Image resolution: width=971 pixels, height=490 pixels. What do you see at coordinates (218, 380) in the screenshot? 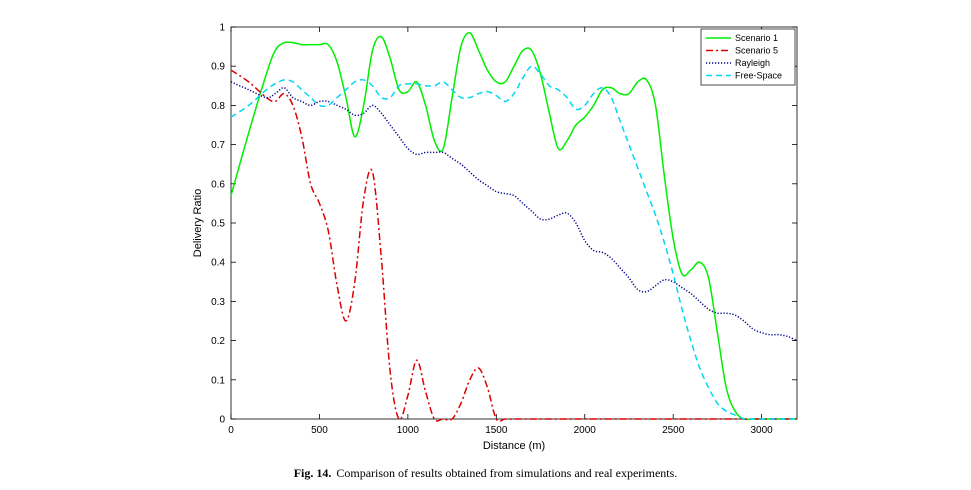
I see `y-tick-label: 0.1` at bounding box center [218, 380].